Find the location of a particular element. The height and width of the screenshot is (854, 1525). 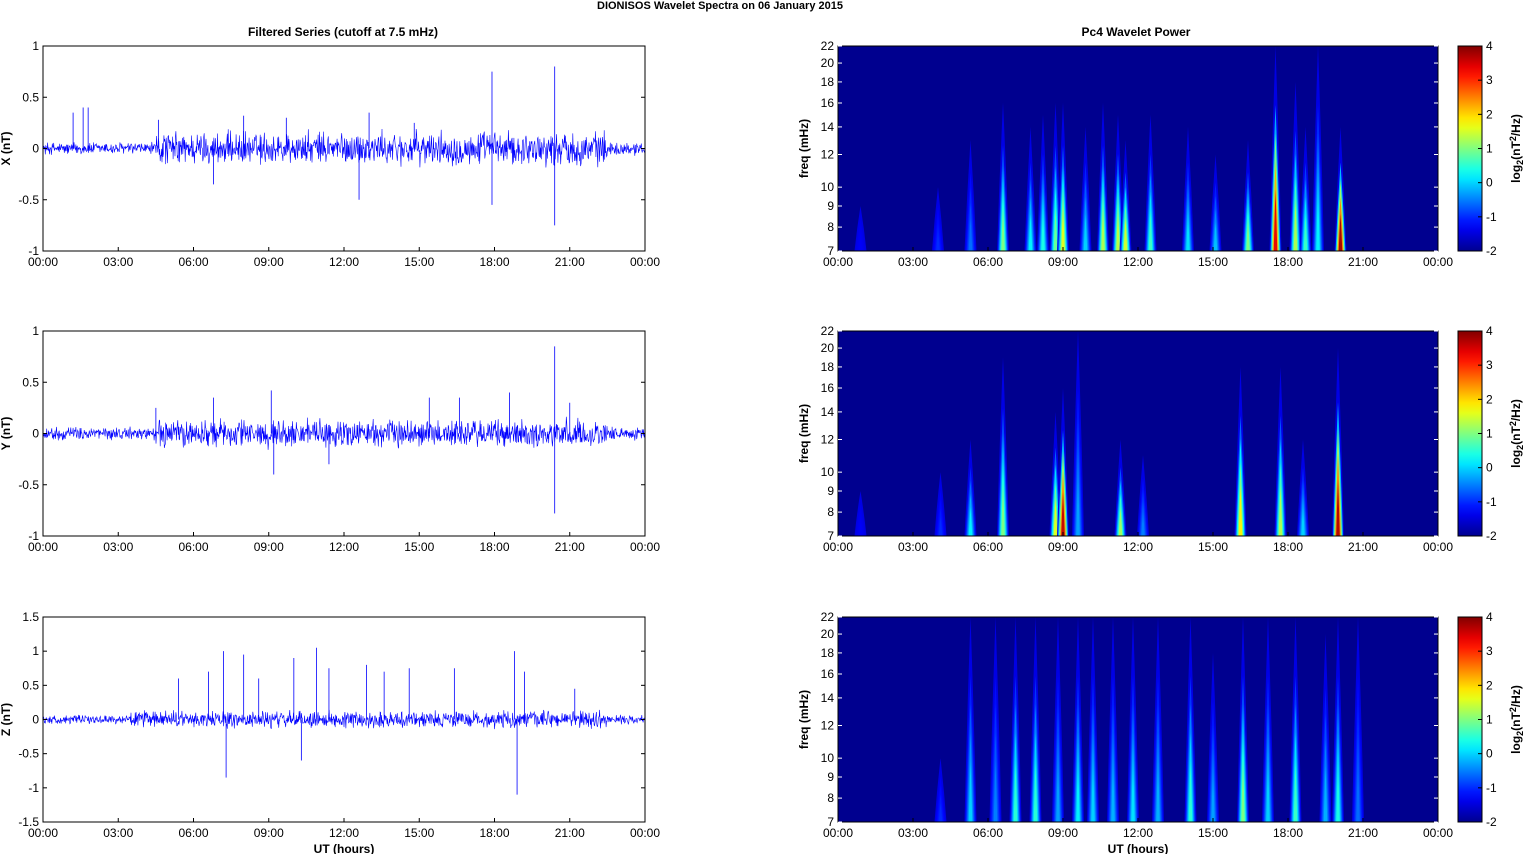

y-axis-label: freq (mHz) is located at coordinates (804, 719).